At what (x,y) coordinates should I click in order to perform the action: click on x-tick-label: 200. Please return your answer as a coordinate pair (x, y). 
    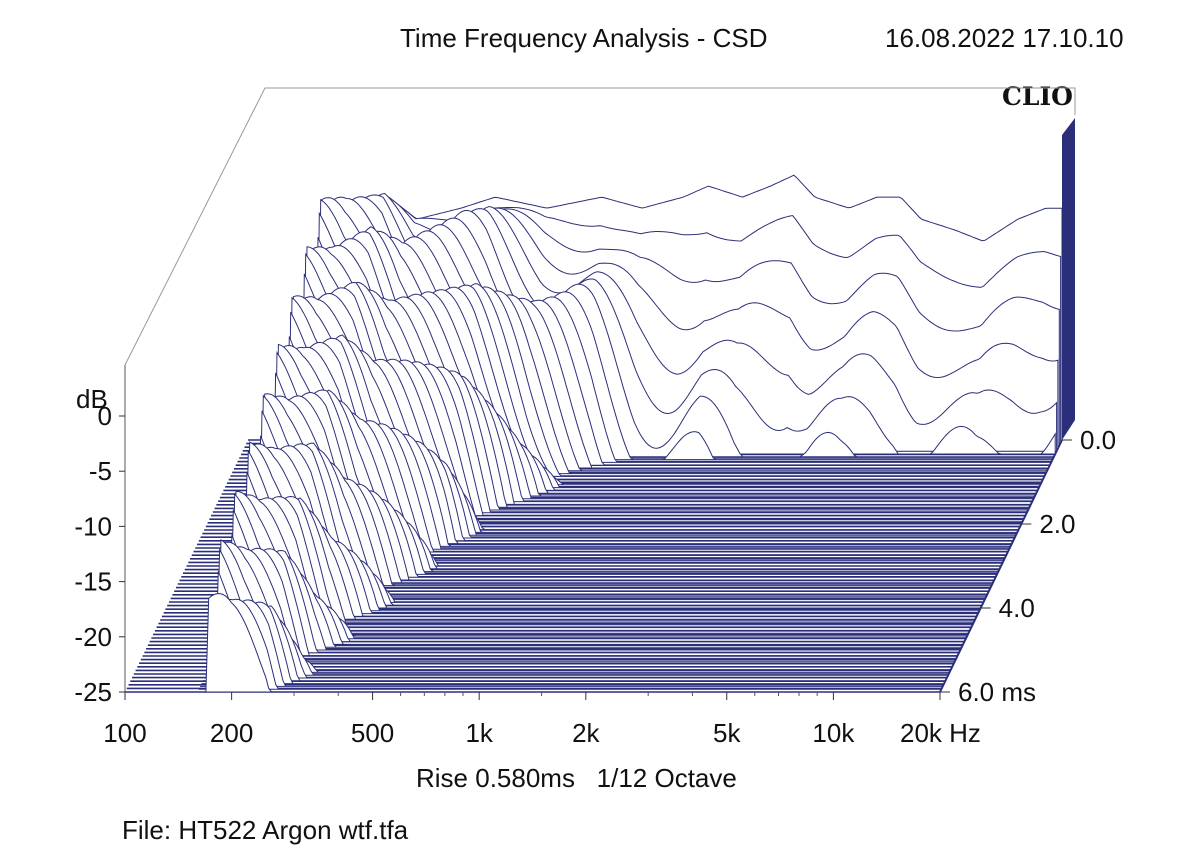
    Looking at the image, I should click on (231, 733).